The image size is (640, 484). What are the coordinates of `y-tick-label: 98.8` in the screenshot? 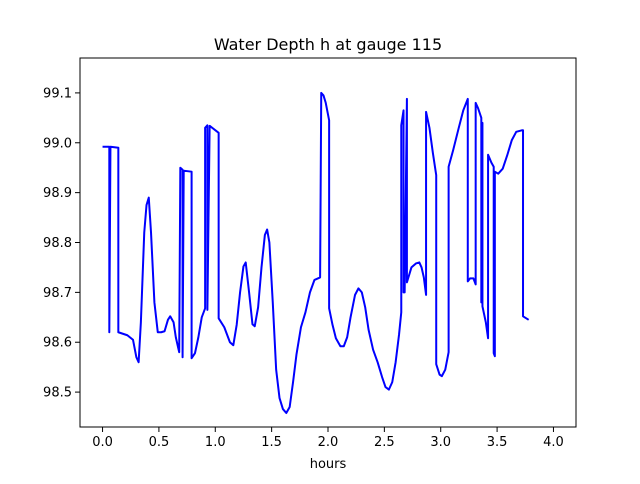 It's located at (57, 243).